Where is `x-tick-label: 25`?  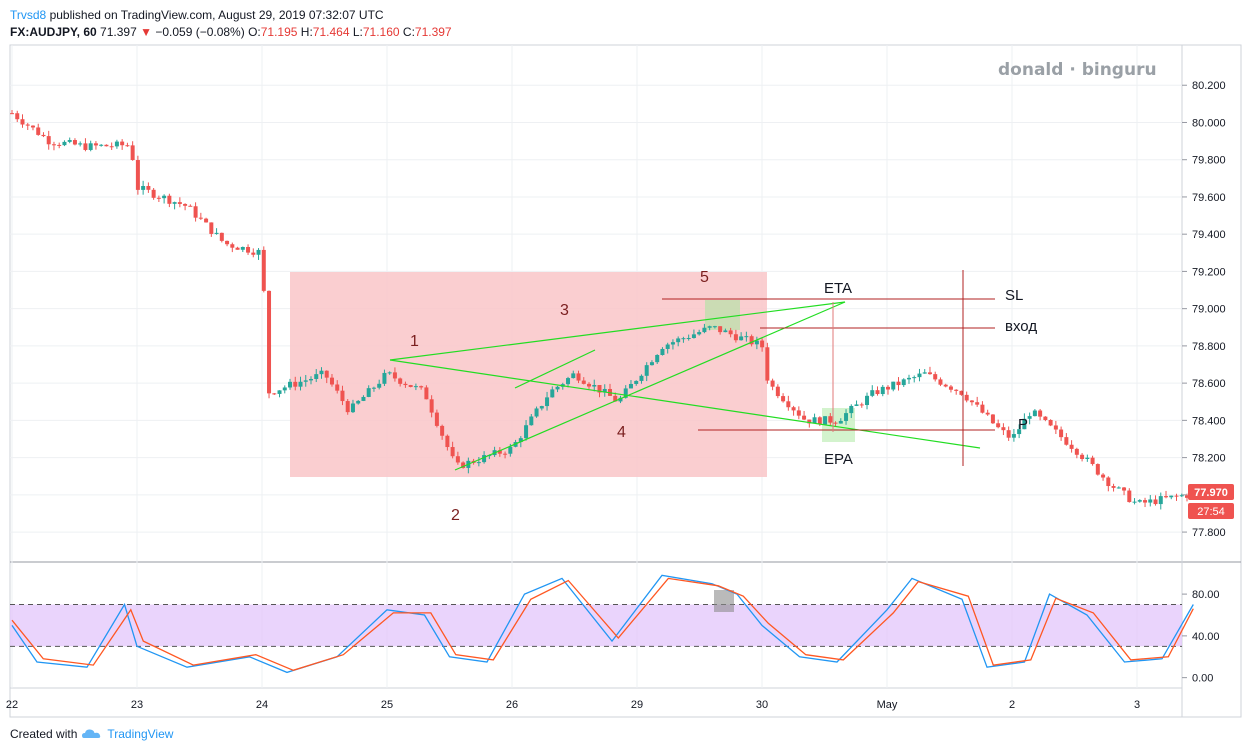 x-tick-label: 25 is located at coordinates (387, 705).